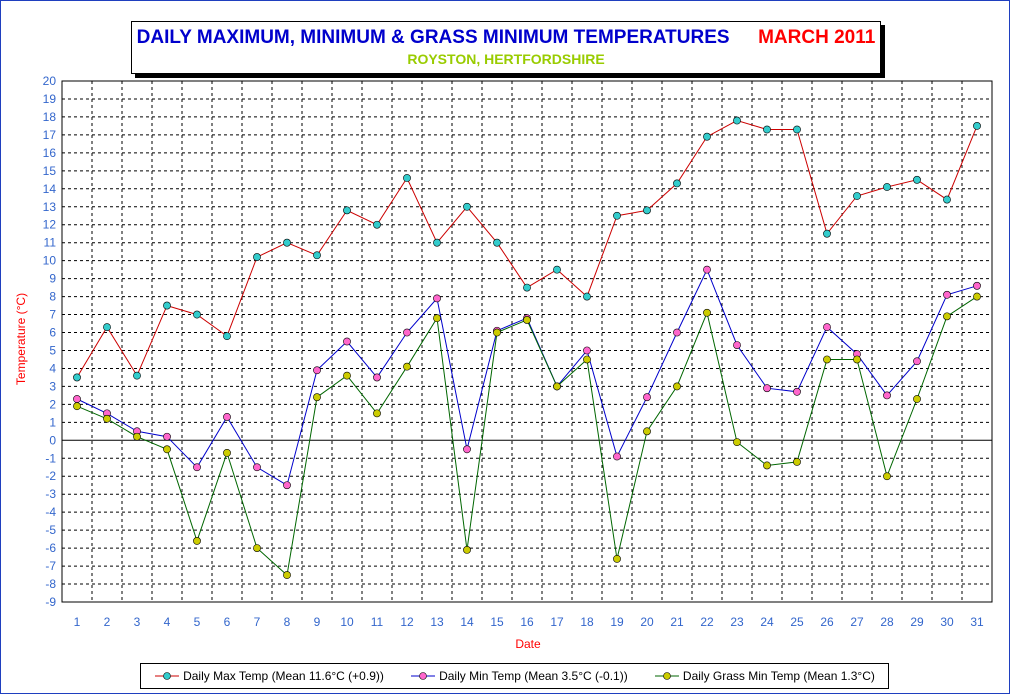 Image resolution: width=1010 pixels, height=694 pixels. Describe the element at coordinates (50, 153) in the screenshot. I see `y-tick-label: 16` at that location.